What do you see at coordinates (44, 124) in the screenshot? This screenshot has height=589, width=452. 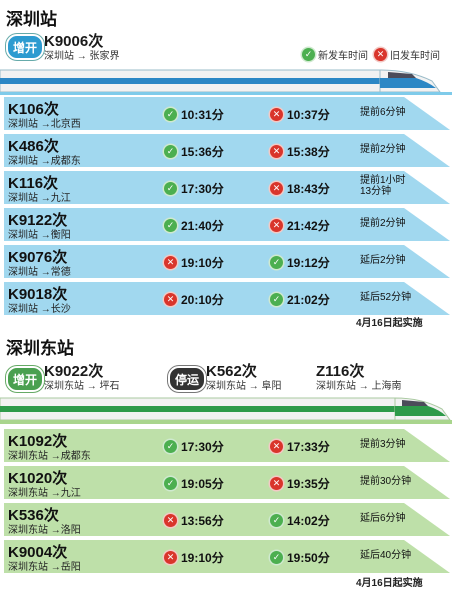 I see `train-route: 深圳站 →北京西` at bounding box center [44, 124].